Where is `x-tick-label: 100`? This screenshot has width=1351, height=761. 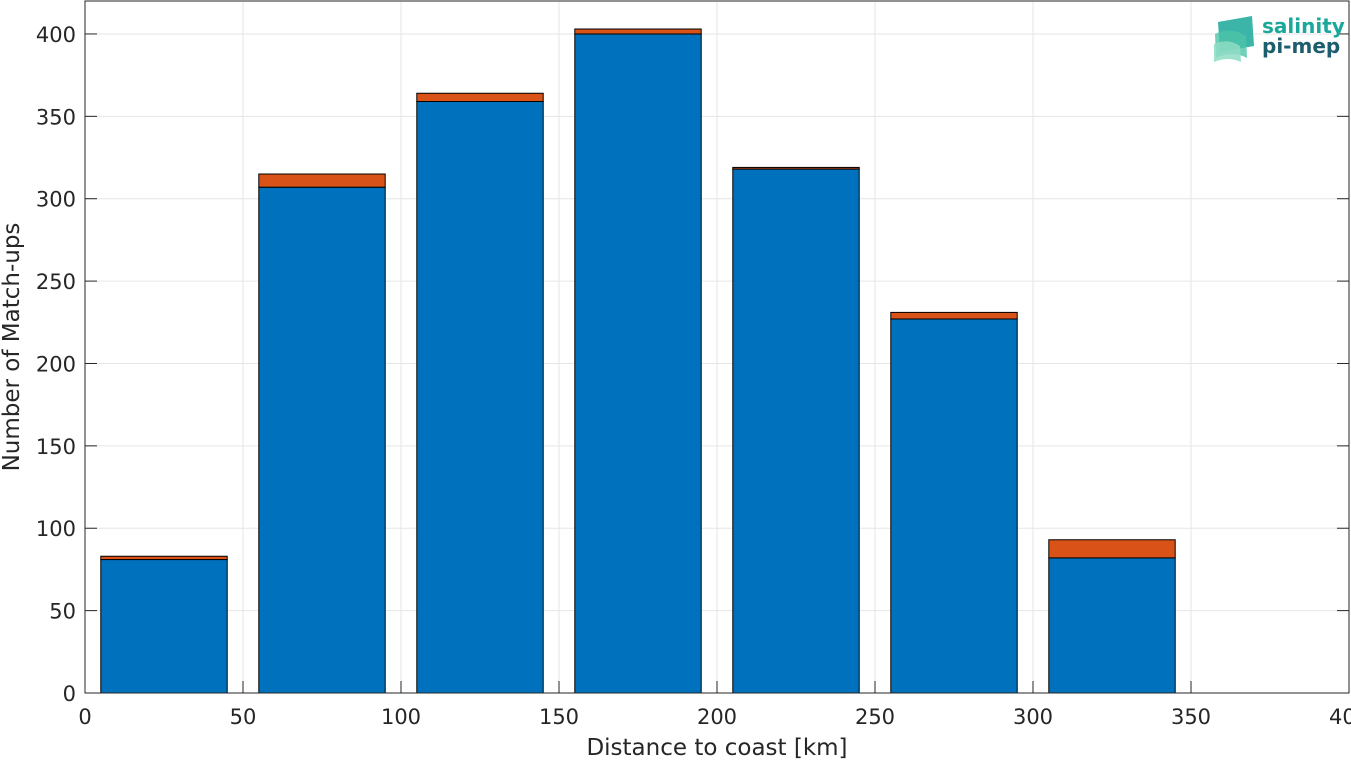 x-tick-label: 100 is located at coordinates (401, 717).